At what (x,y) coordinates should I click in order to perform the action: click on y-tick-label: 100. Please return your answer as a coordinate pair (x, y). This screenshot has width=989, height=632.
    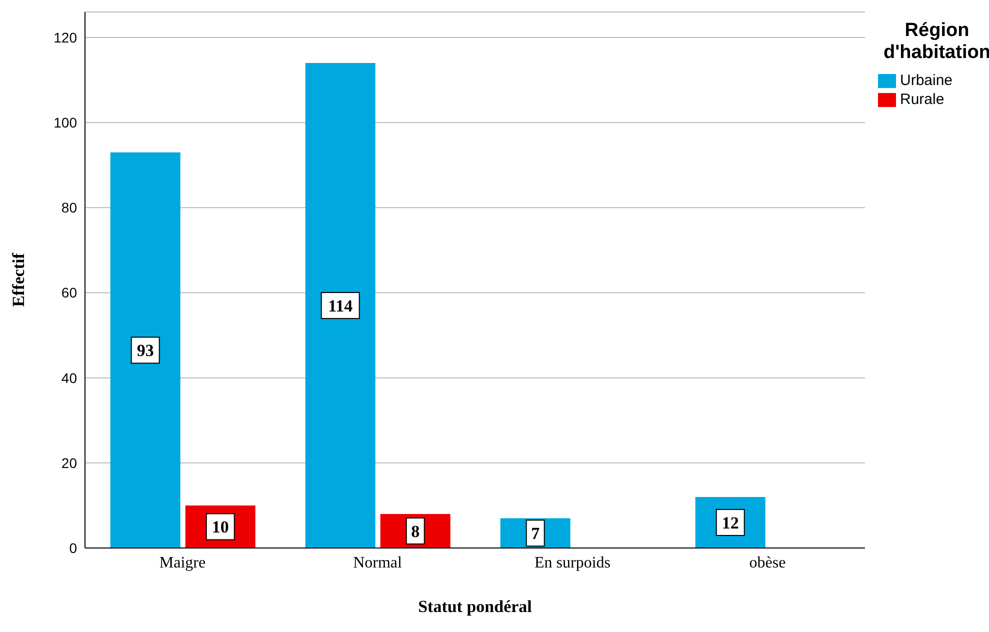
    Looking at the image, I should click on (66, 122).